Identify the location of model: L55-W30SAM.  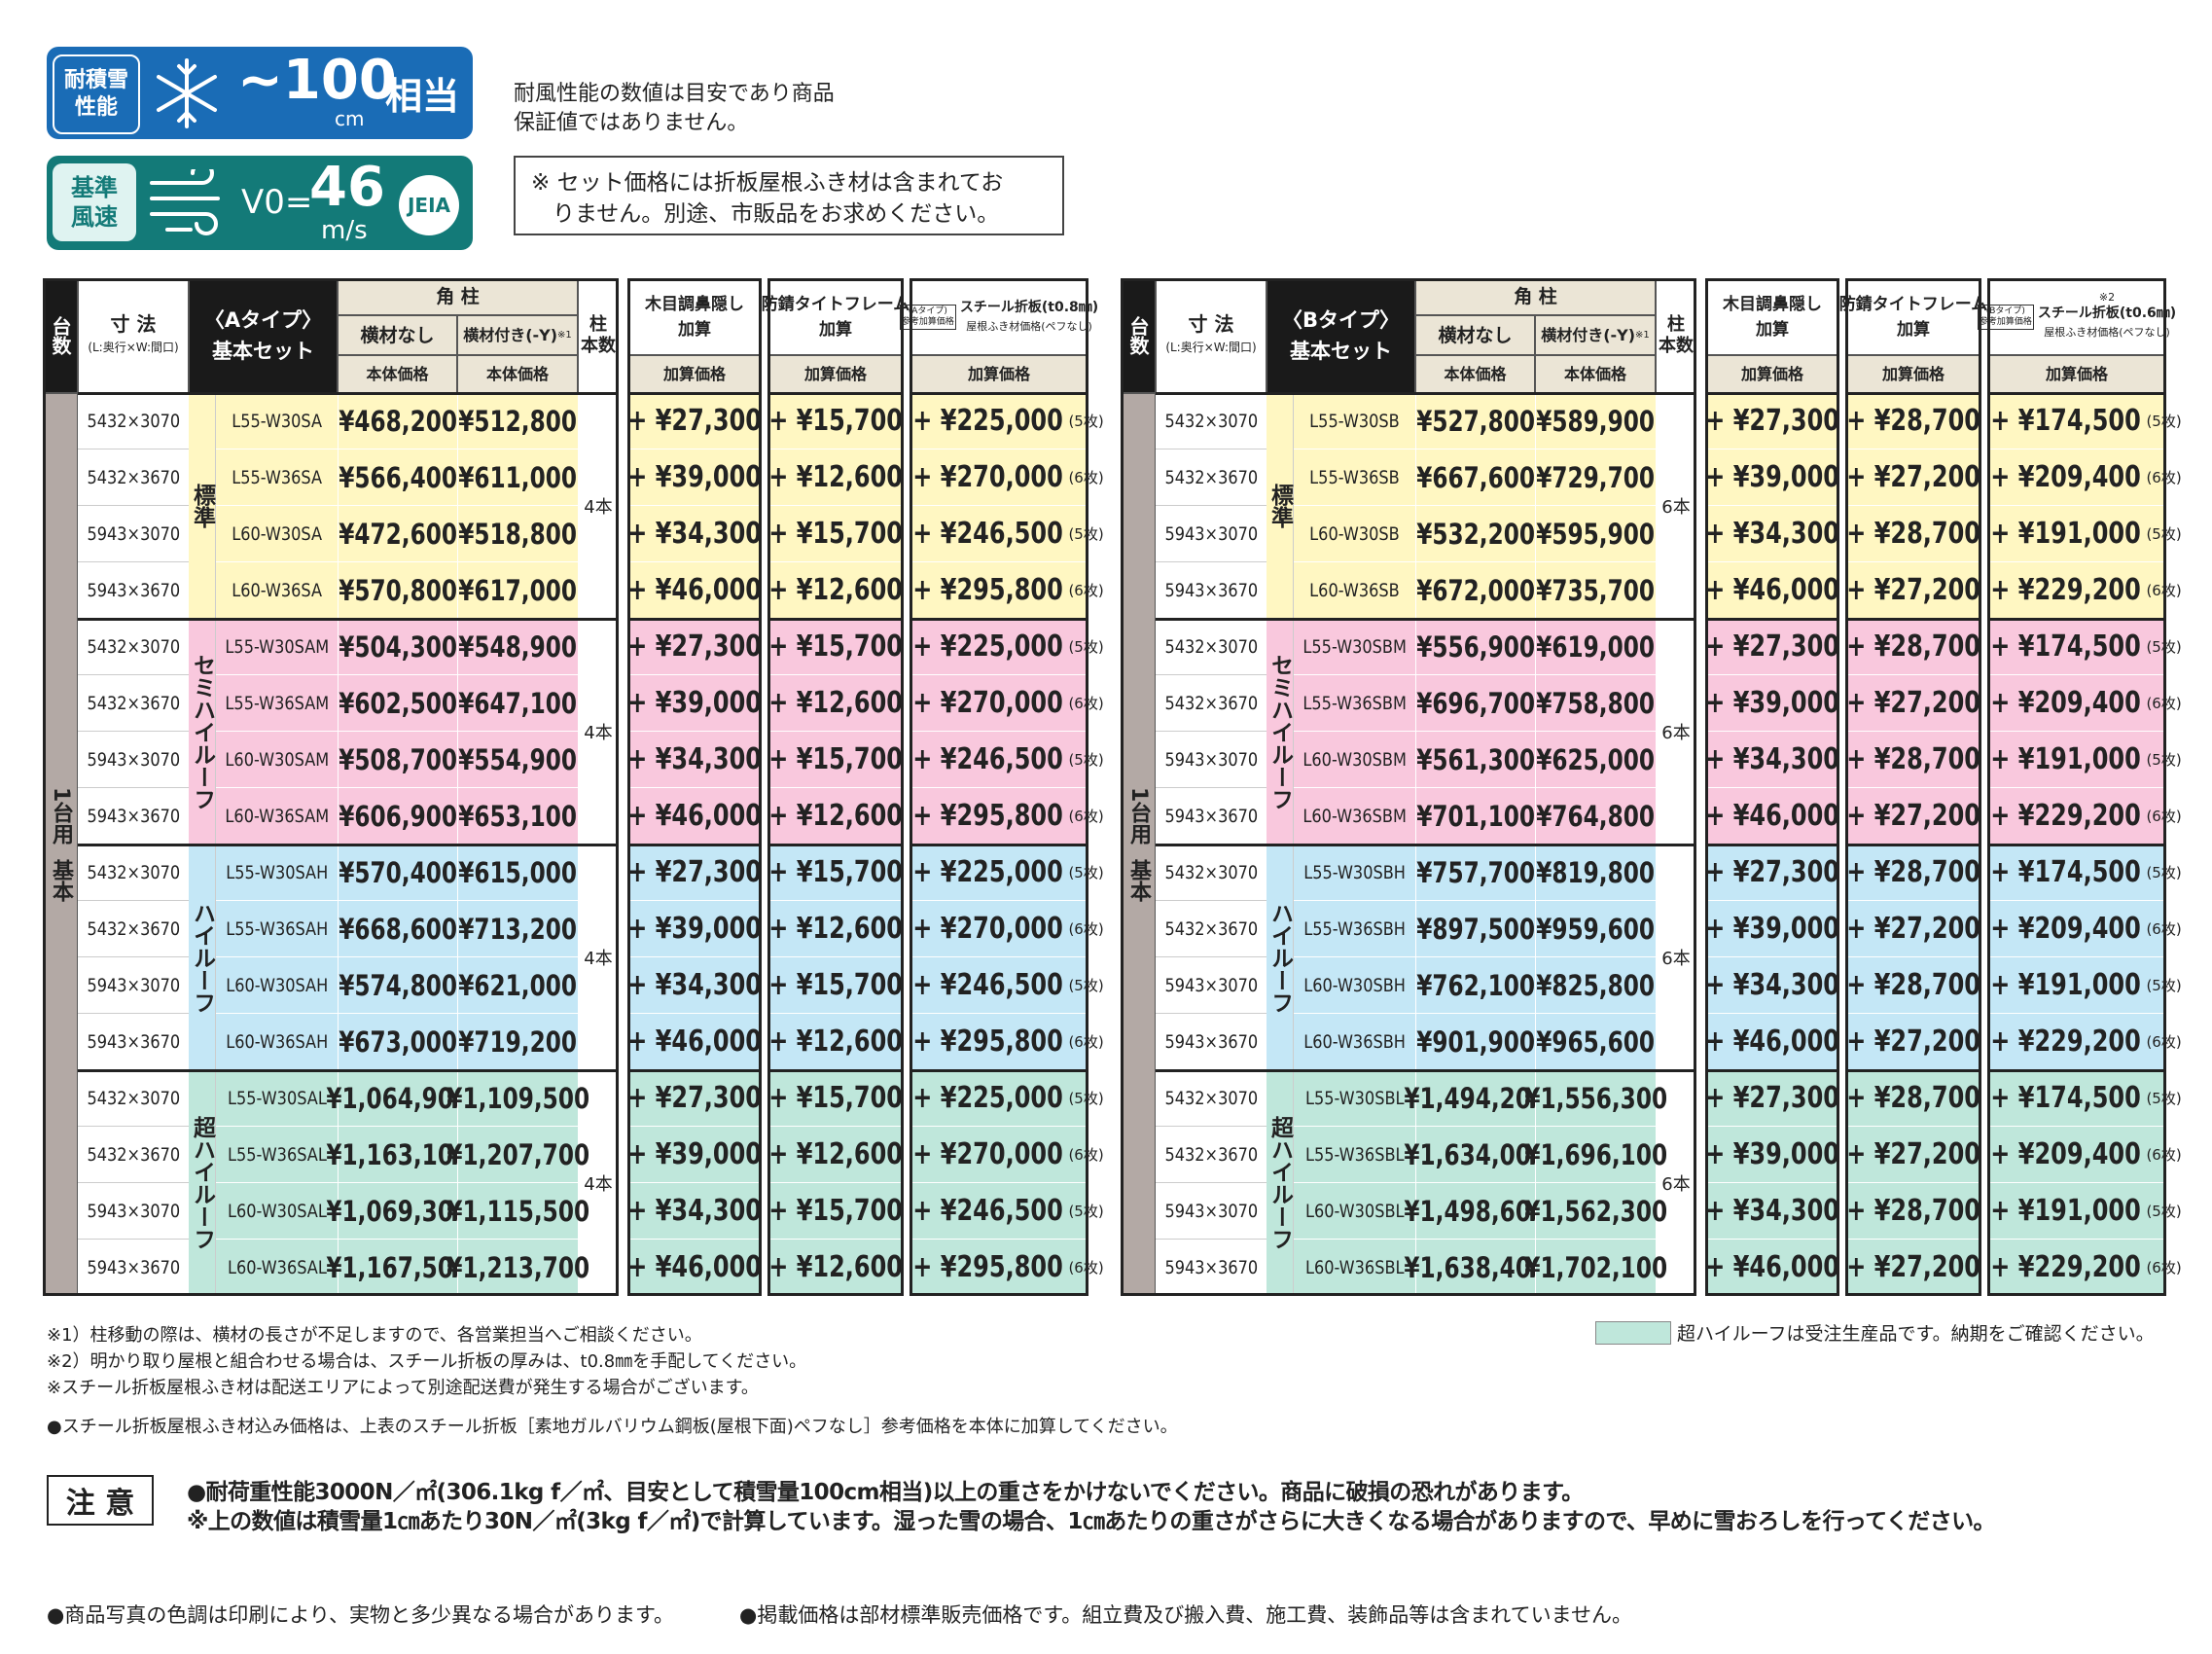
(277, 646).